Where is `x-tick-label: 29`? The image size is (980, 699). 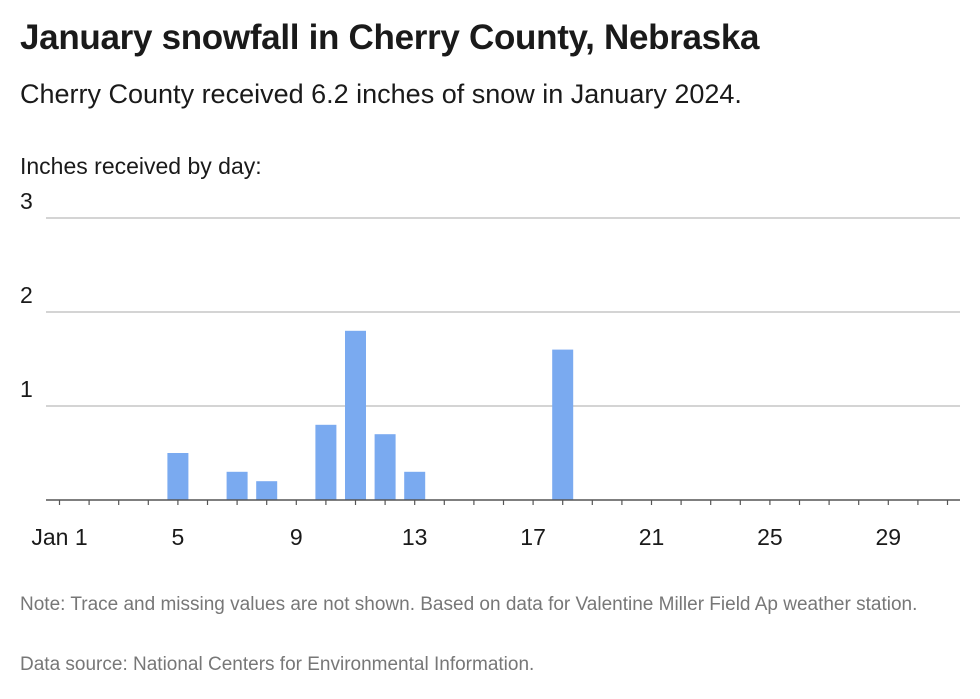
x-tick-label: 29 is located at coordinates (889, 537).